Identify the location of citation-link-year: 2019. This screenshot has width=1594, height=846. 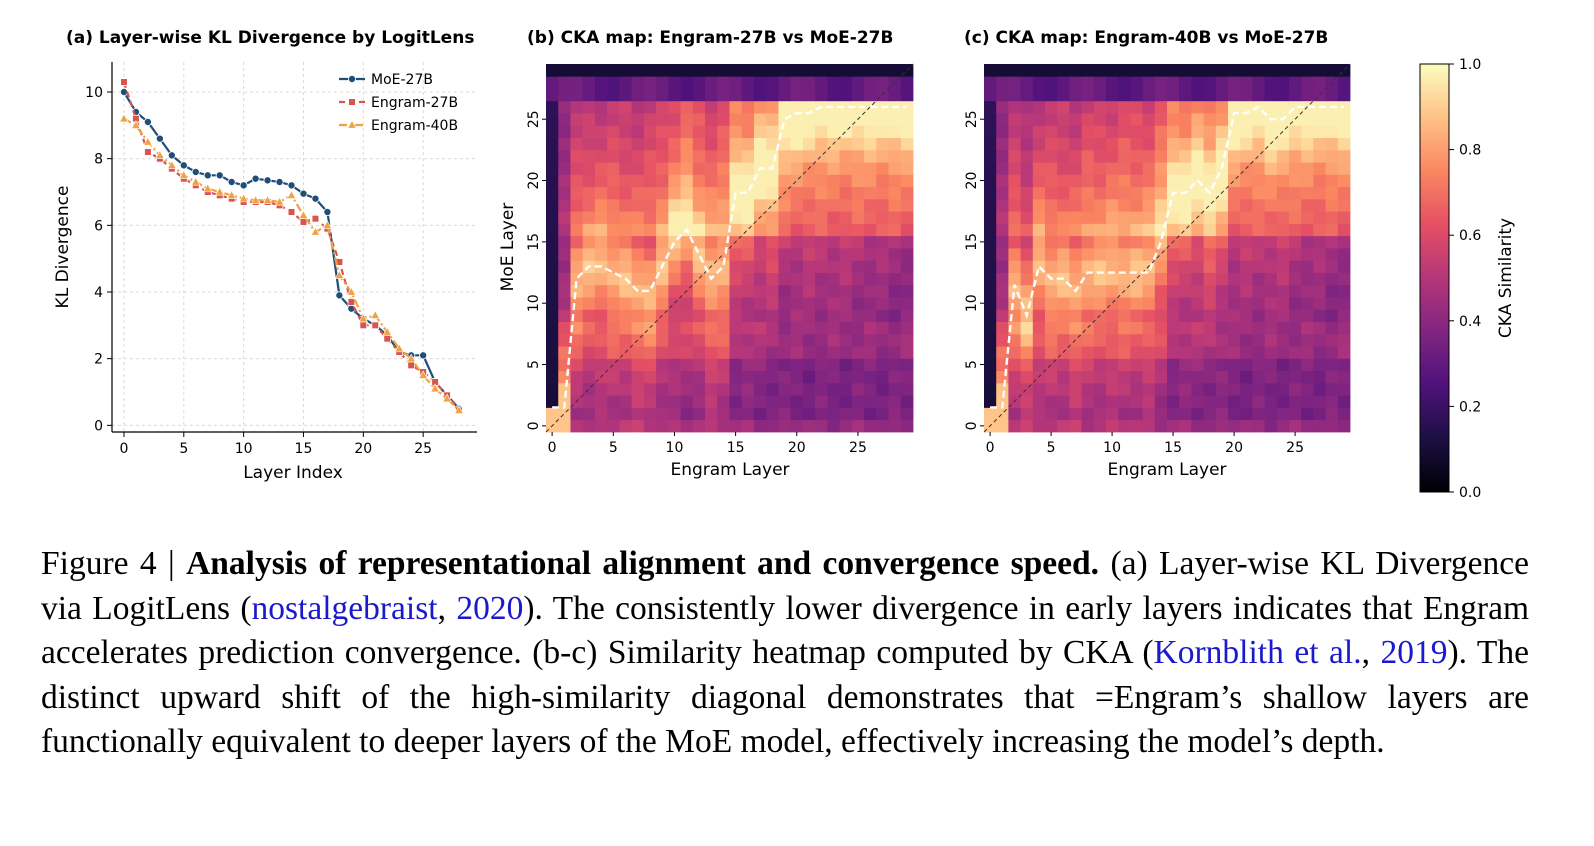
(1414, 652).